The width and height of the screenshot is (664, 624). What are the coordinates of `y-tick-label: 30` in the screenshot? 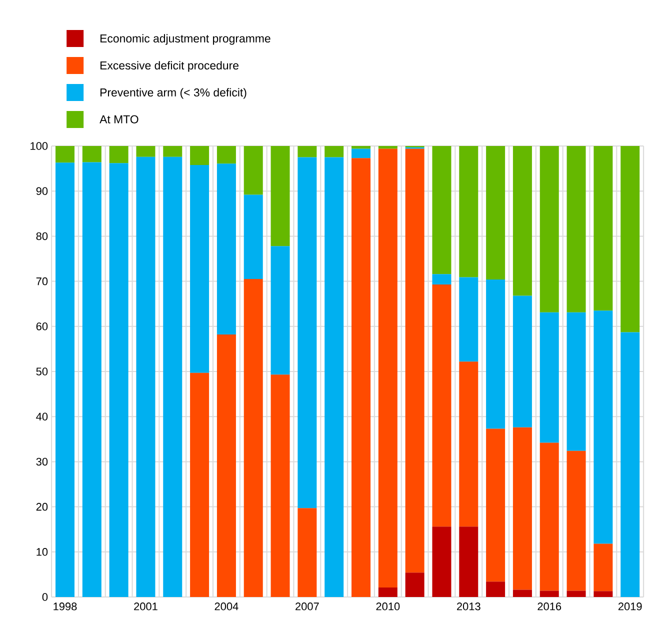 It's located at (42, 462).